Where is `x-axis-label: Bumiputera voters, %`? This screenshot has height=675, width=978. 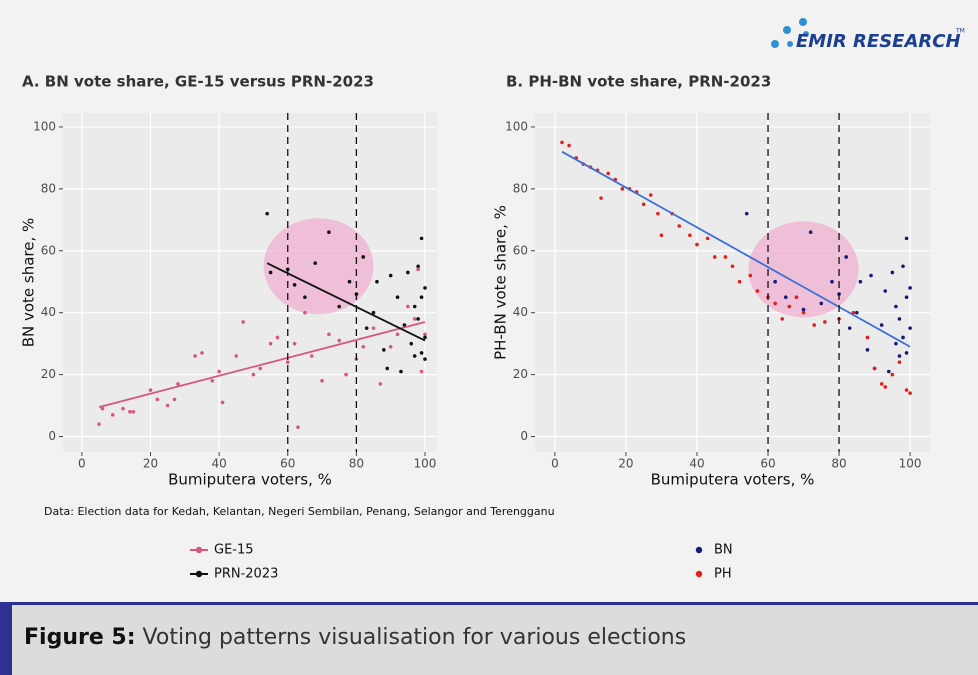
x-axis-label: Bumiputera voters, % is located at coordinates (733, 480).